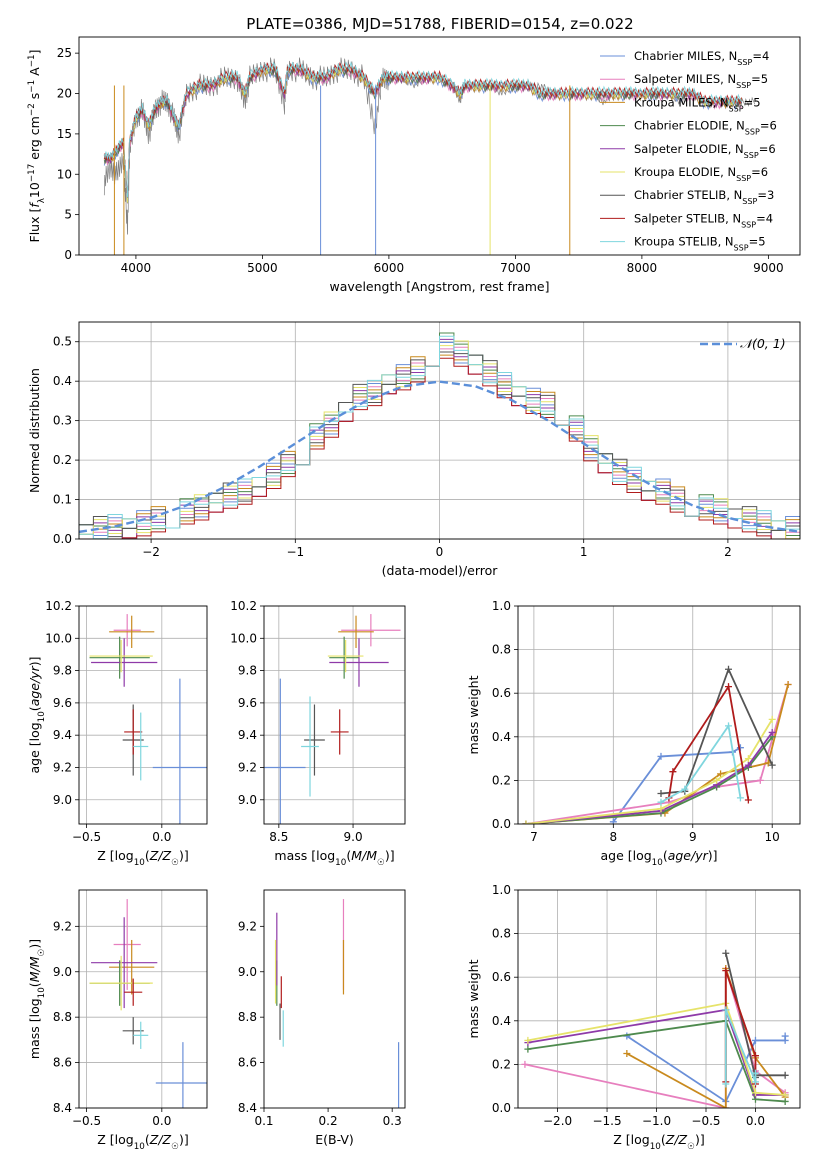 The image size is (819, 1170). I want to click on x-tick-label: 0, so click(440, 552).